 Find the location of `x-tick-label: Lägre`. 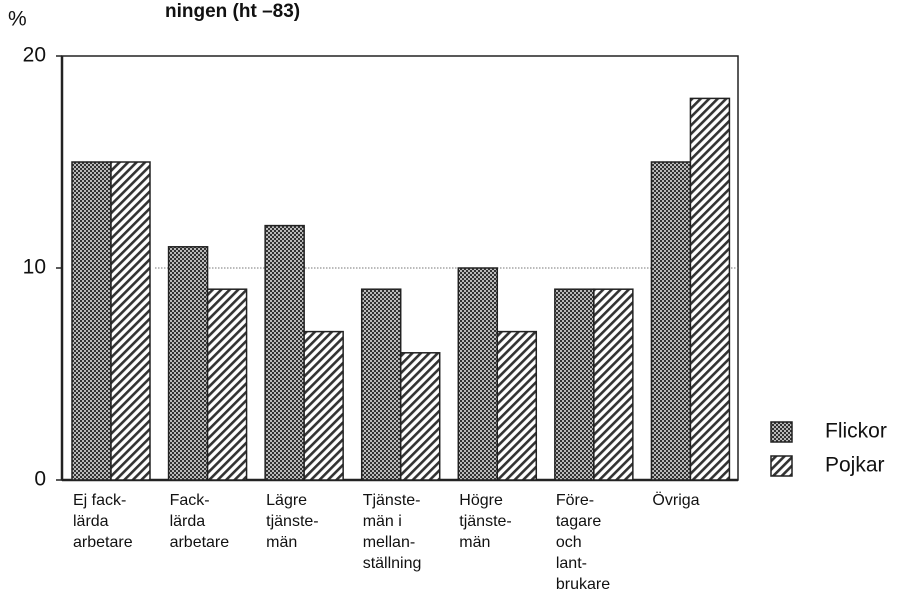

x-tick-label: Lägre is located at coordinates (286, 500).